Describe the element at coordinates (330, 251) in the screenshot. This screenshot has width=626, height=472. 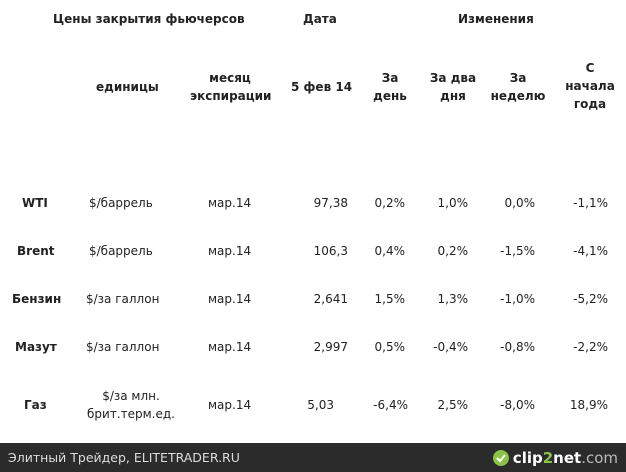
I see `row-price: 106,3` at that location.